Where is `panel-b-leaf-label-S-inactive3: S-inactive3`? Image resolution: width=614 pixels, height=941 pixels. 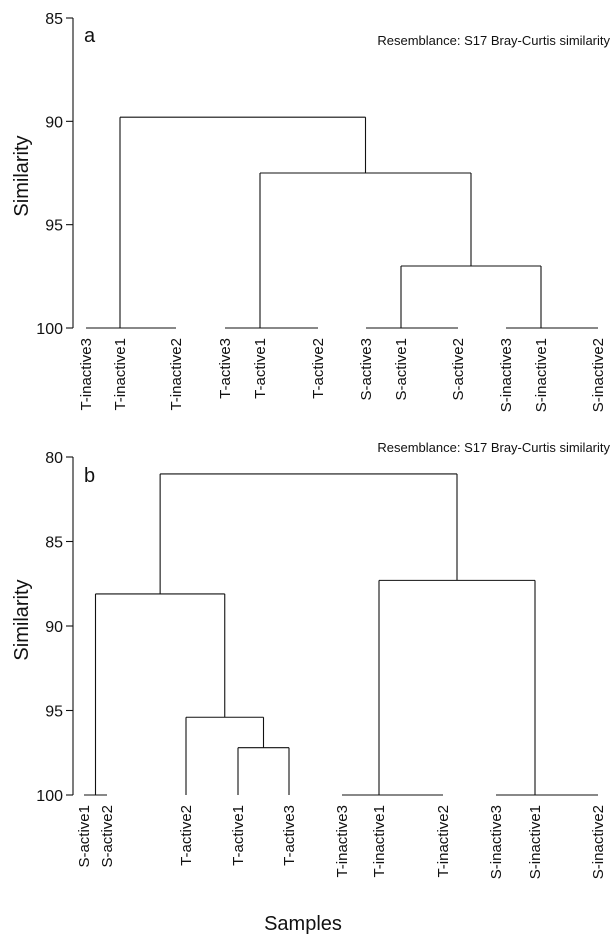
panel-b-leaf-label-S-inactive3: S-inactive3 is located at coordinates (496, 842).